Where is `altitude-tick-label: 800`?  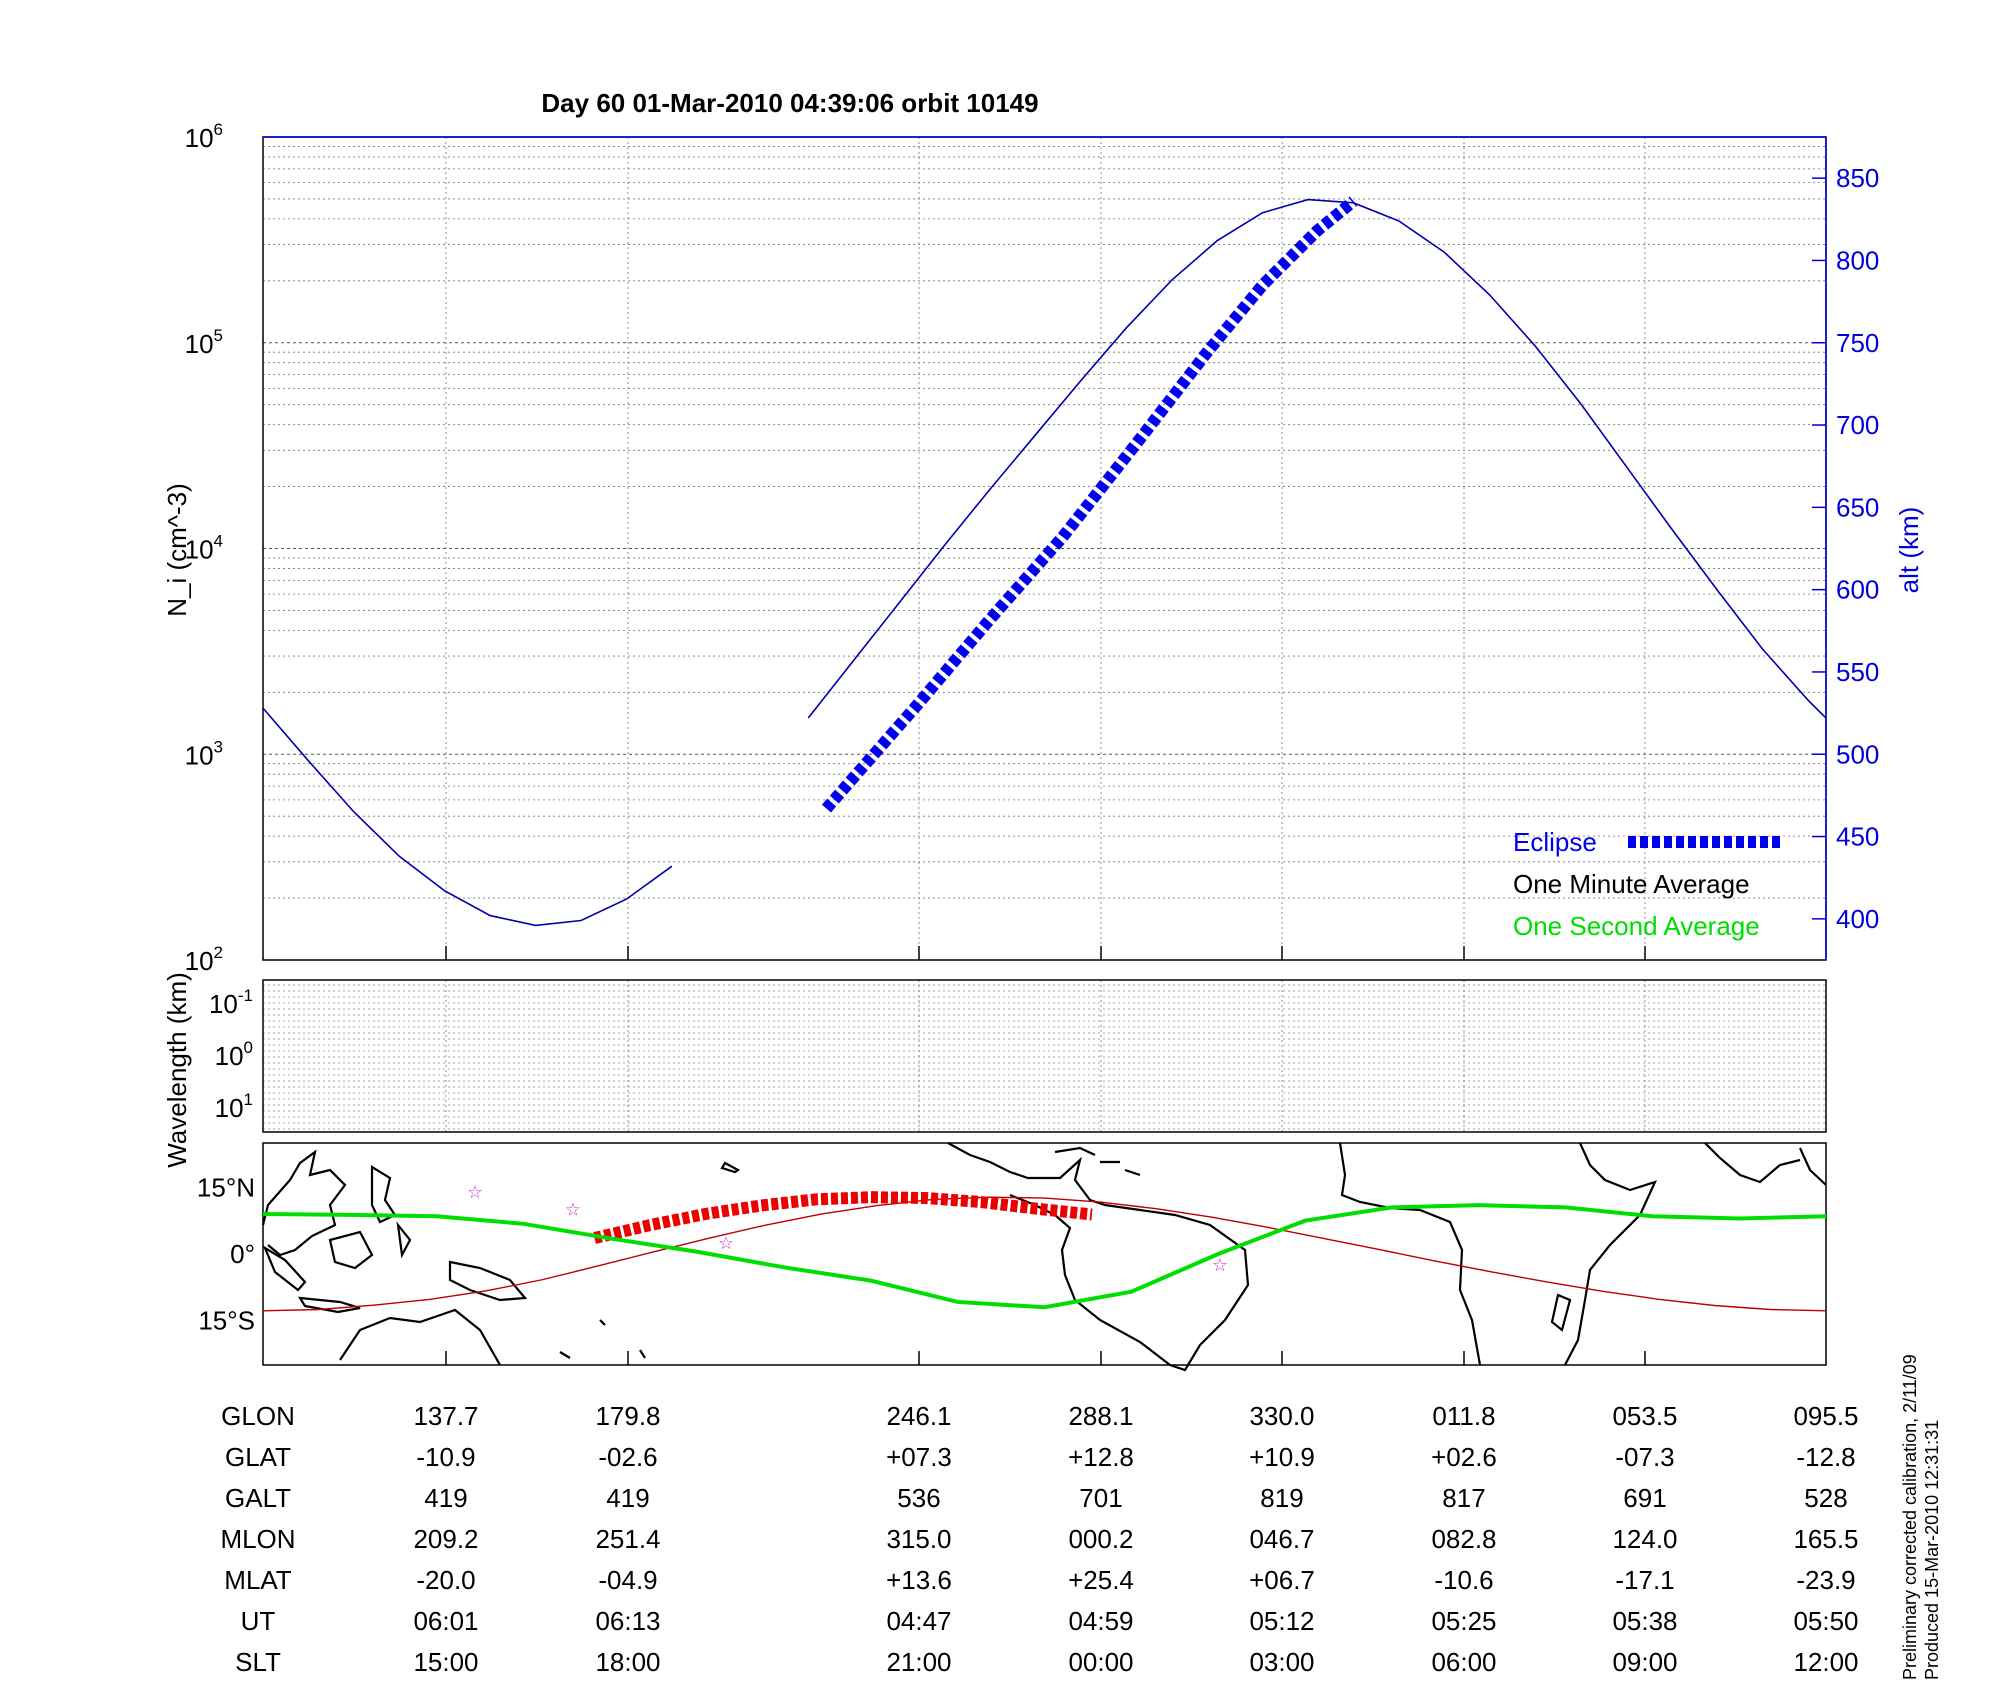 altitude-tick-label: 800 is located at coordinates (1857, 260).